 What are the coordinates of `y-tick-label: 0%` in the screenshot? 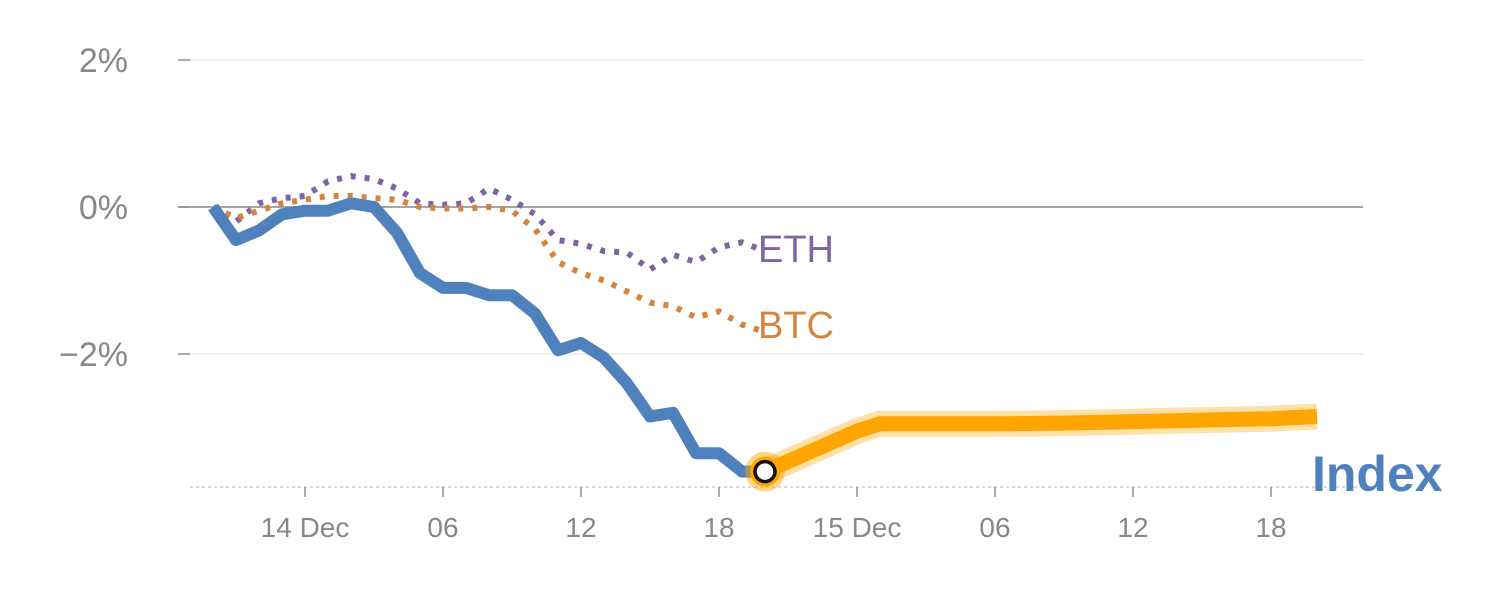 It's located at (103, 208).